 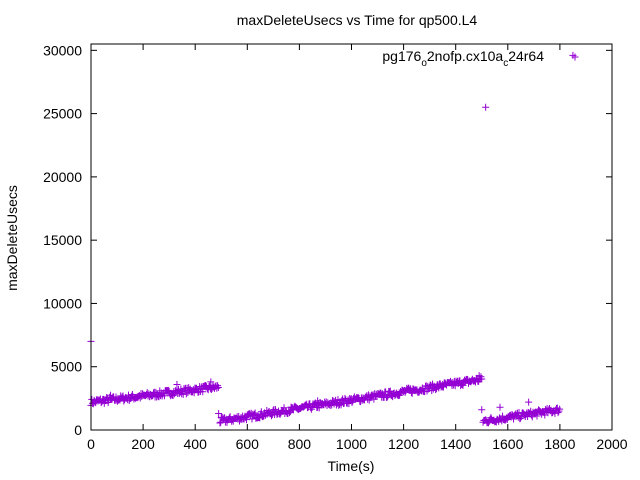 I want to click on x-tick-label: 0, so click(x=91, y=444).